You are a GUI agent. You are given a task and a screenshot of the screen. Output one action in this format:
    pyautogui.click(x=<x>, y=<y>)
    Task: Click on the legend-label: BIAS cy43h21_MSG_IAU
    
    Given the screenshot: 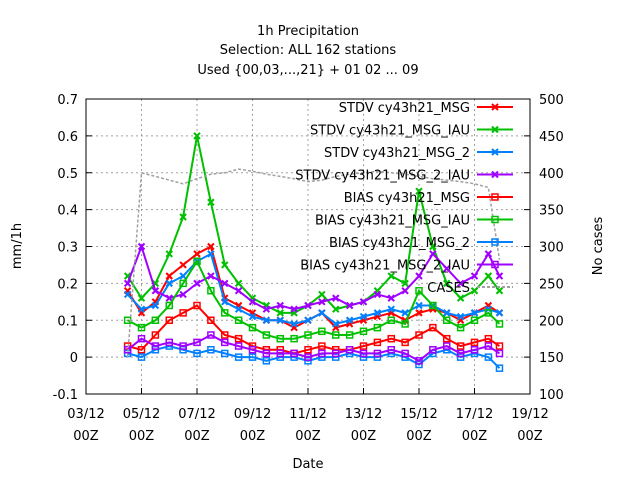 What is the action you would take?
    pyautogui.click(x=392, y=221)
    